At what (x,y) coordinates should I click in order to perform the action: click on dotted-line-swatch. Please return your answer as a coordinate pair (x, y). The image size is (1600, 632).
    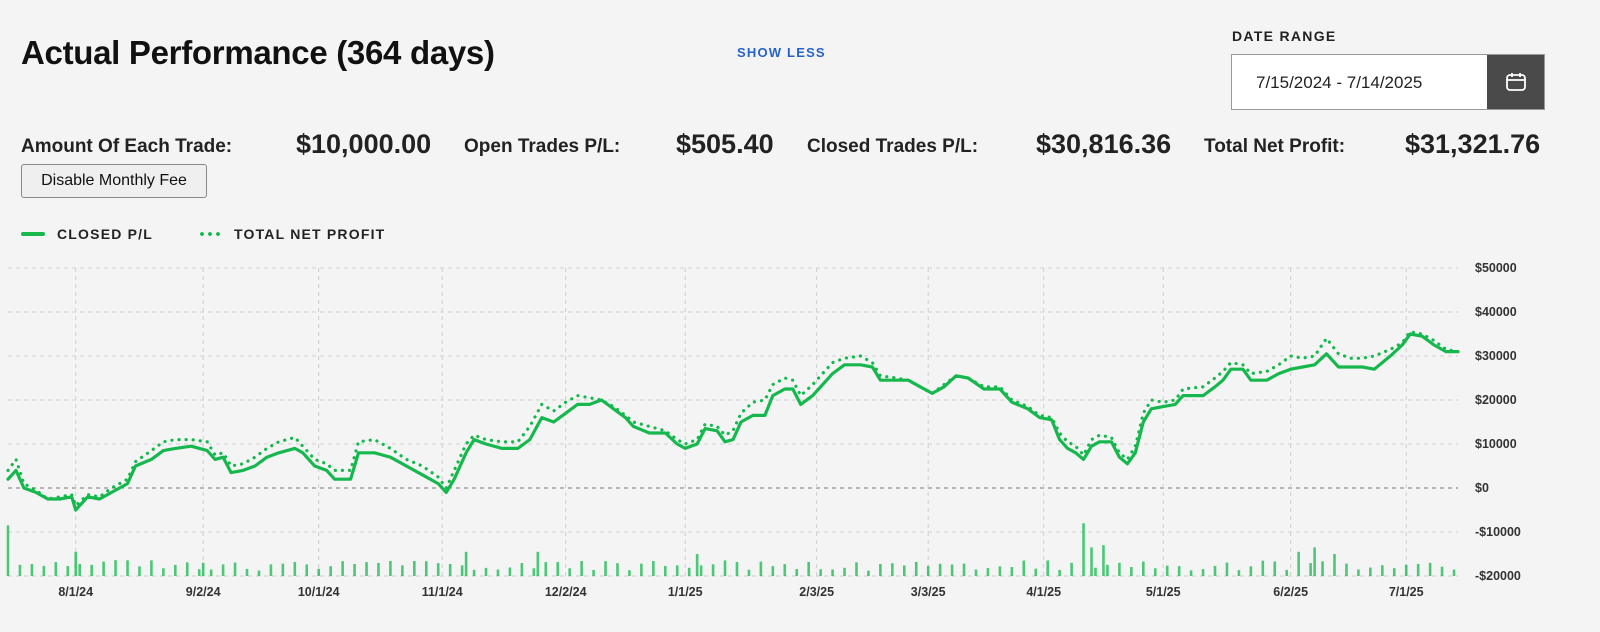
    Looking at the image, I should click on (210, 234).